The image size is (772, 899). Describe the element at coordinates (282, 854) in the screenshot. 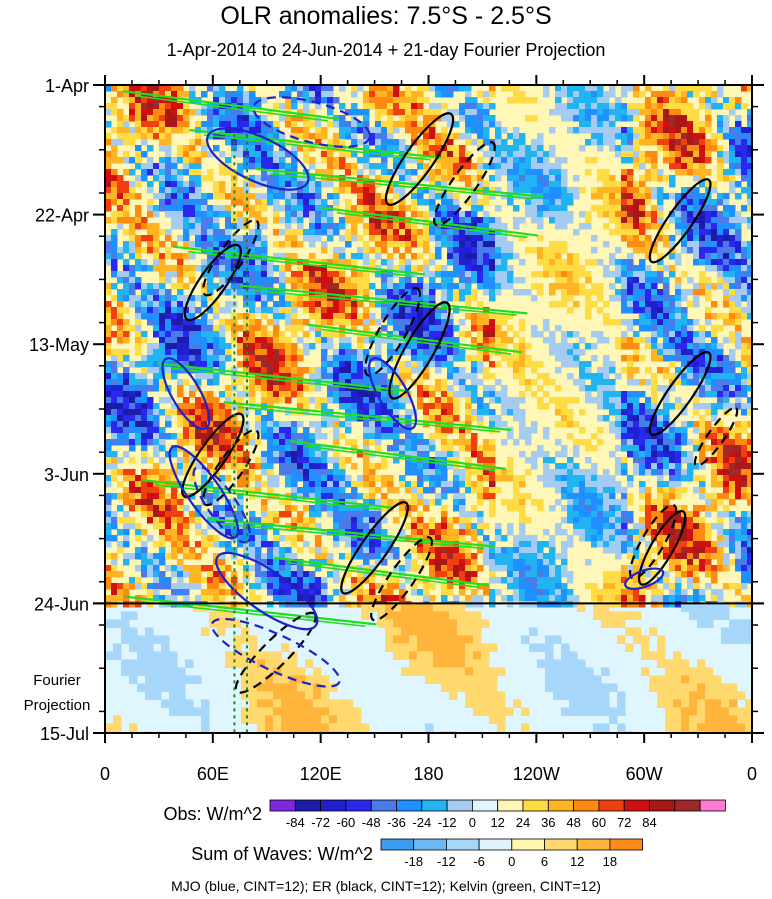

I see `colorbar-title: Sum of Waves: W/m^2` at that location.